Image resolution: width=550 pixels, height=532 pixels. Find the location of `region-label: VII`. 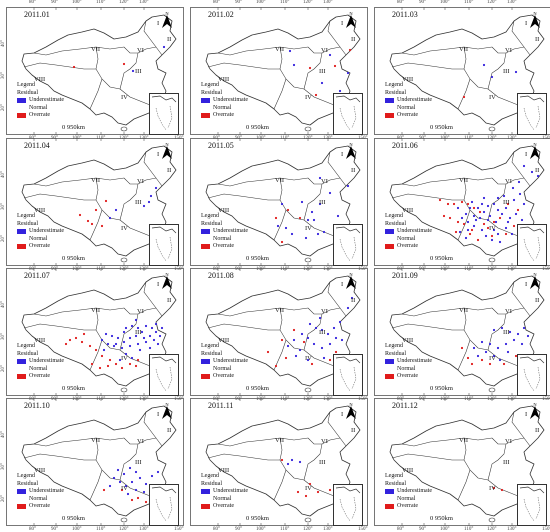

region-label: VII is located at coordinates (463, 310).